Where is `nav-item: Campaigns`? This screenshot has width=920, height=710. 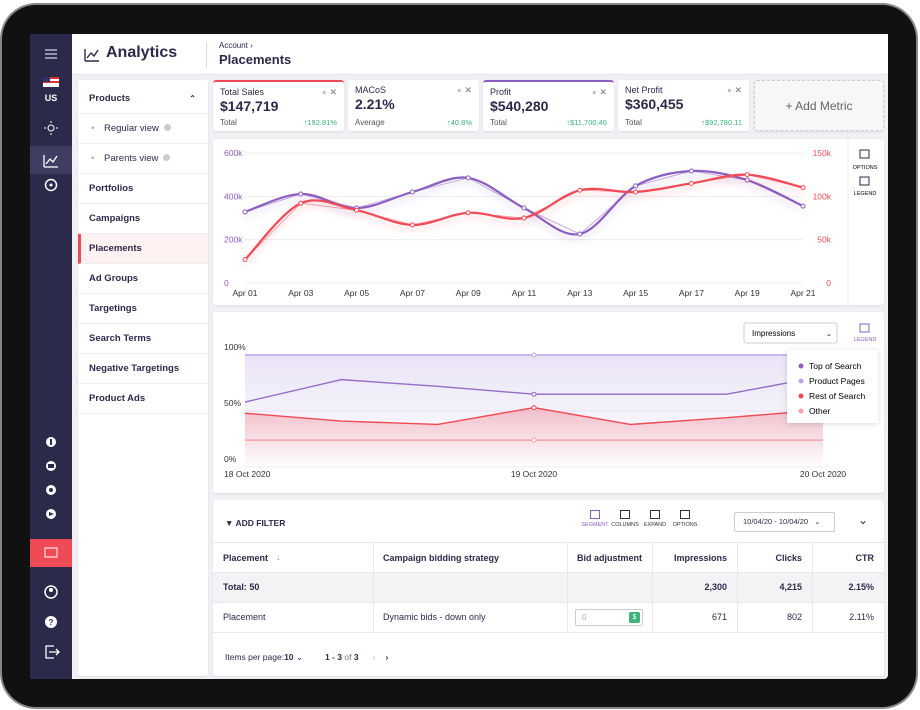
nav-item: Campaigns is located at coordinates (143, 219).